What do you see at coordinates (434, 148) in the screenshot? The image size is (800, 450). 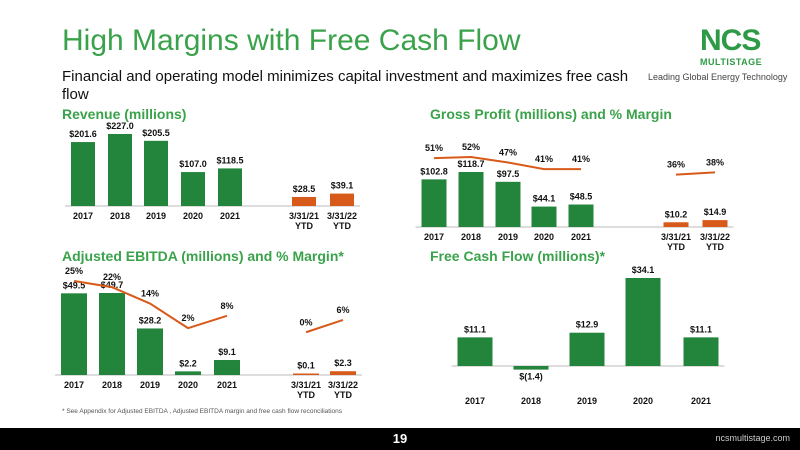 I see `margin-label: 51%` at bounding box center [434, 148].